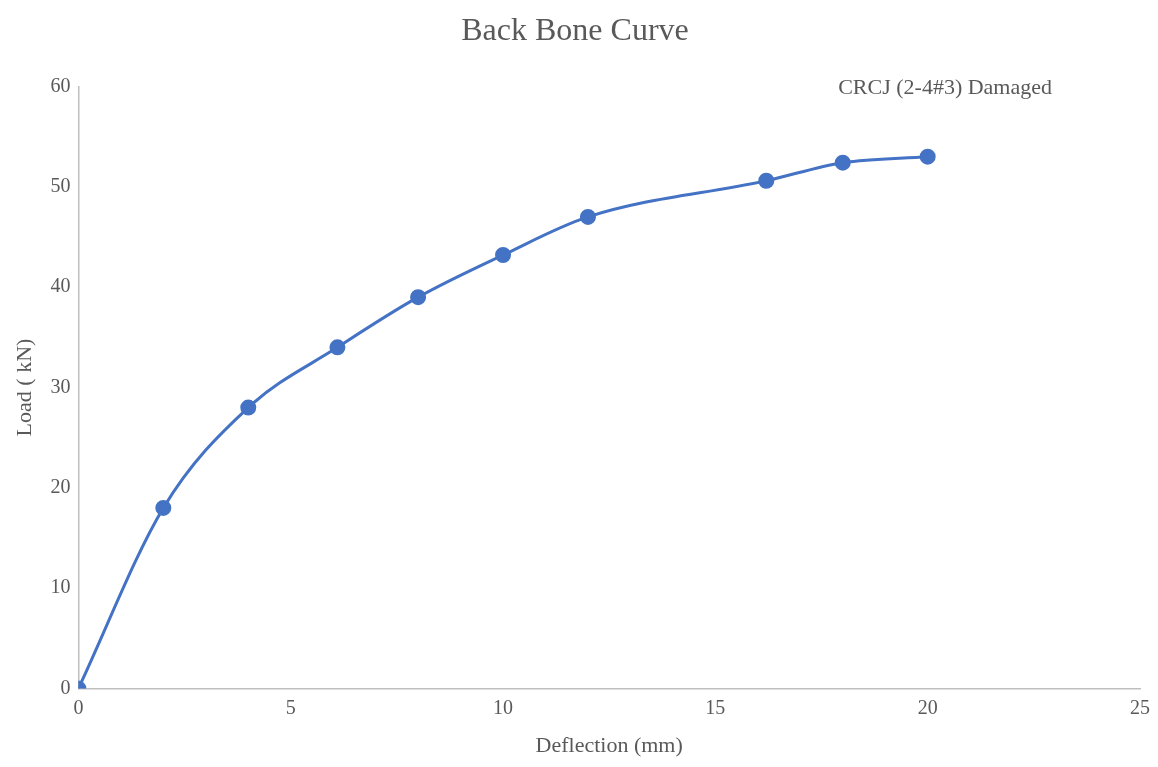  What do you see at coordinates (23, 387) in the screenshot?
I see `y-axis-title: Load ( kN)` at bounding box center [23, 387].